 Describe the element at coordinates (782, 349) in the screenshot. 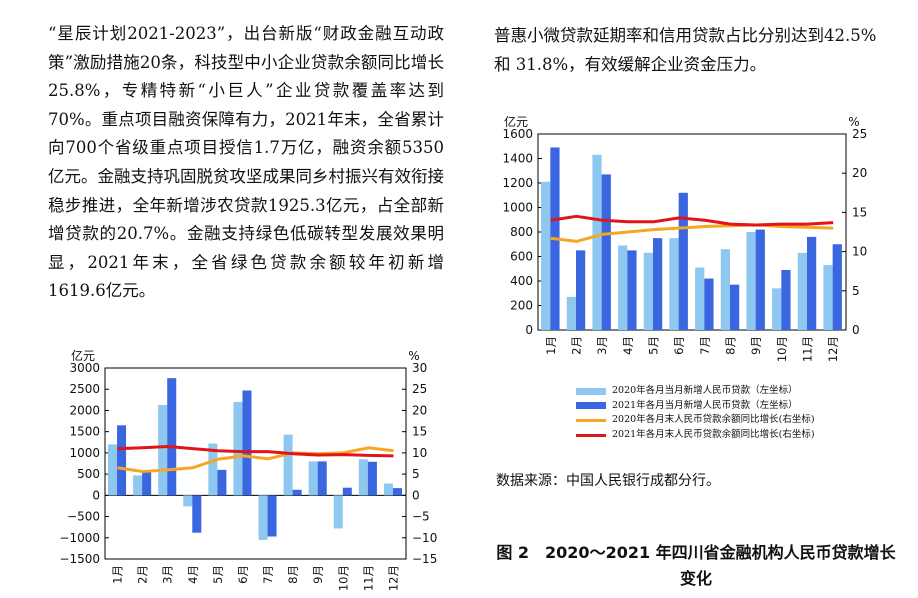

I see `x-tick-label: 10月` at that location.